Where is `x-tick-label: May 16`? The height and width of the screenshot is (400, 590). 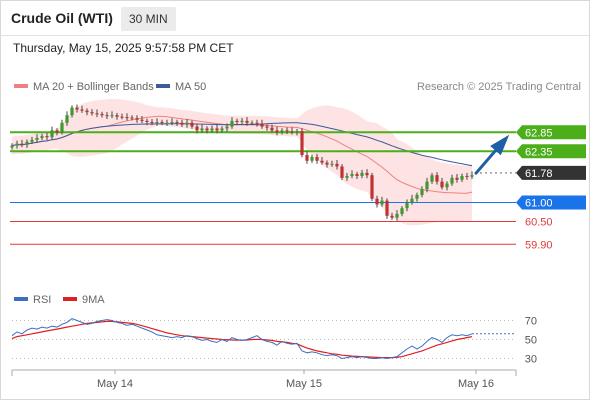
x-tick-label: May 16 is located at coordinates (476, 384).